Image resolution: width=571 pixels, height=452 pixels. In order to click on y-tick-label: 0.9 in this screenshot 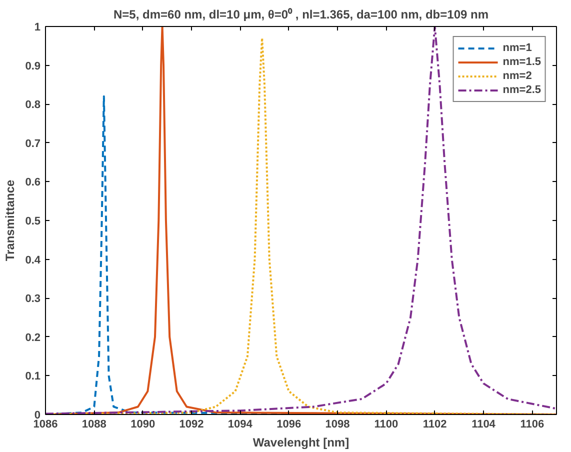, I will do `click(33, 66)`.